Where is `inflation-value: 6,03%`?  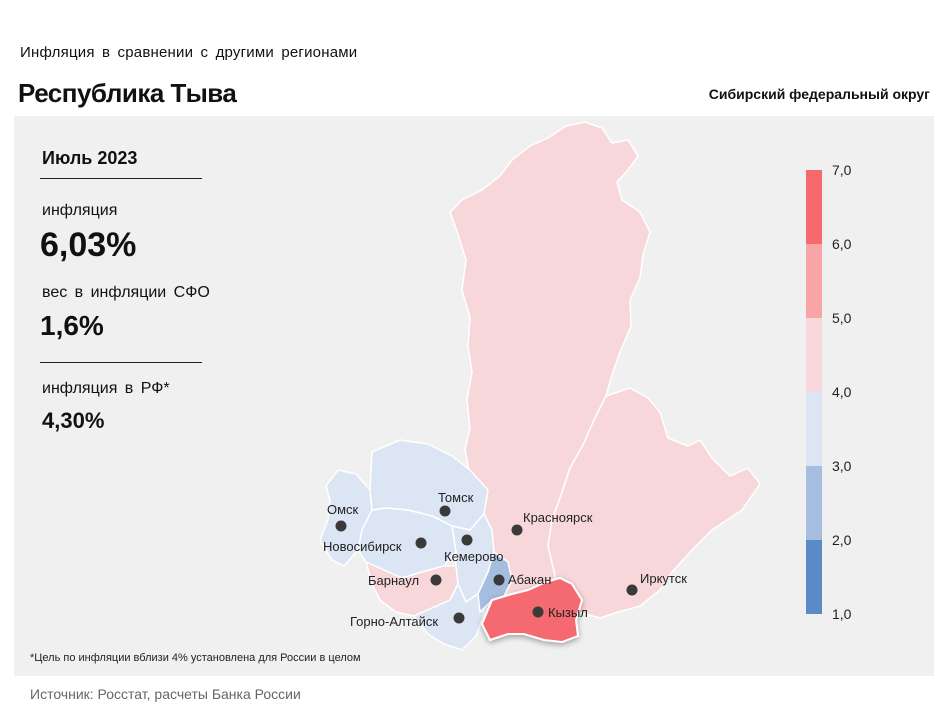 inflation-value: 6,03% is located at coordinates (88, 245).